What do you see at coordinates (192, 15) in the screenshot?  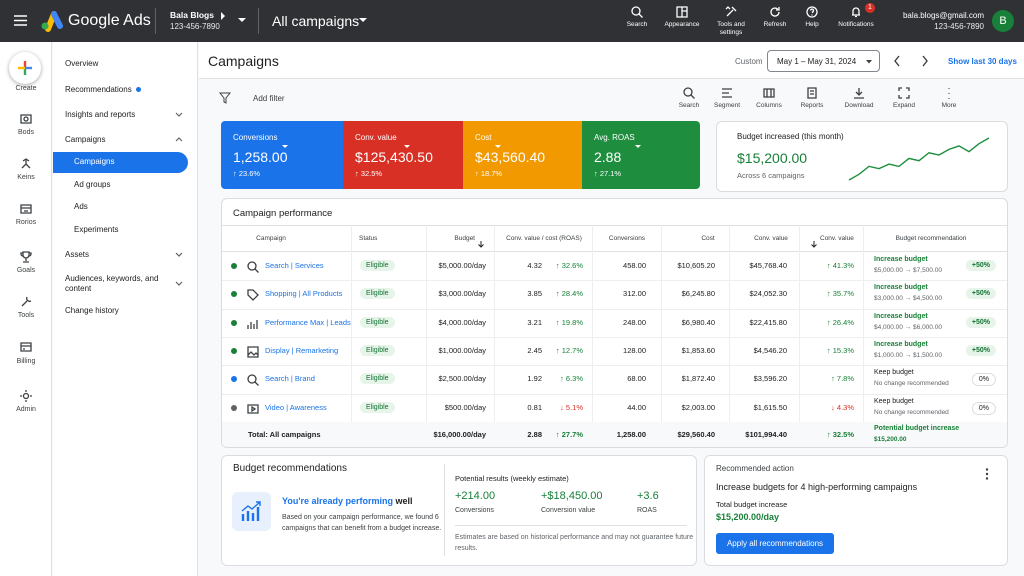 I see `account-name: Bala Blogs` at bounding box center [192, 15].